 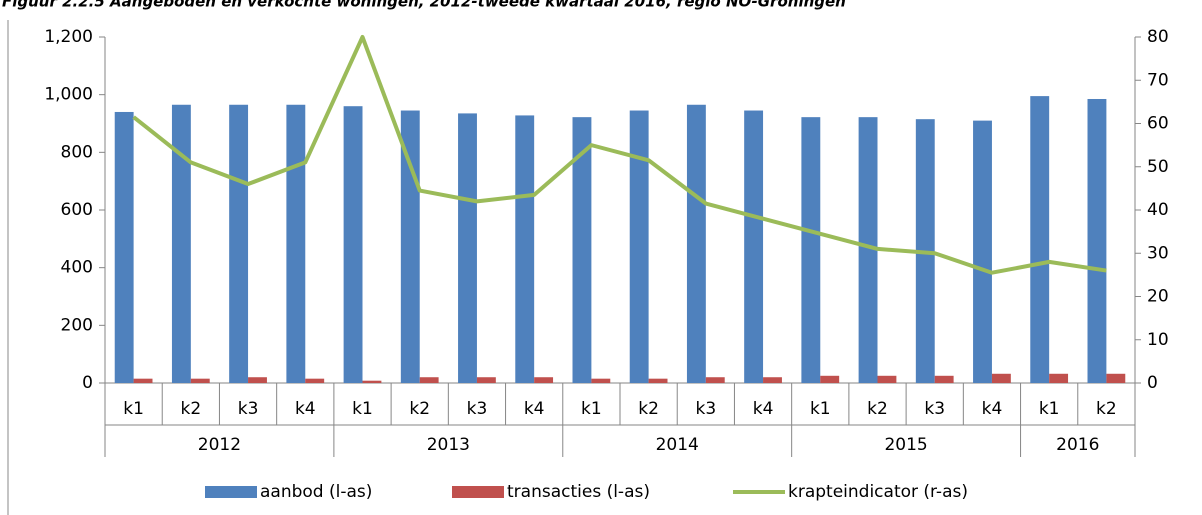 What do you see at coordinates (905, 445) in the screenshot?
I see `x-group-label: 2015` at bounding box center [905, 445].